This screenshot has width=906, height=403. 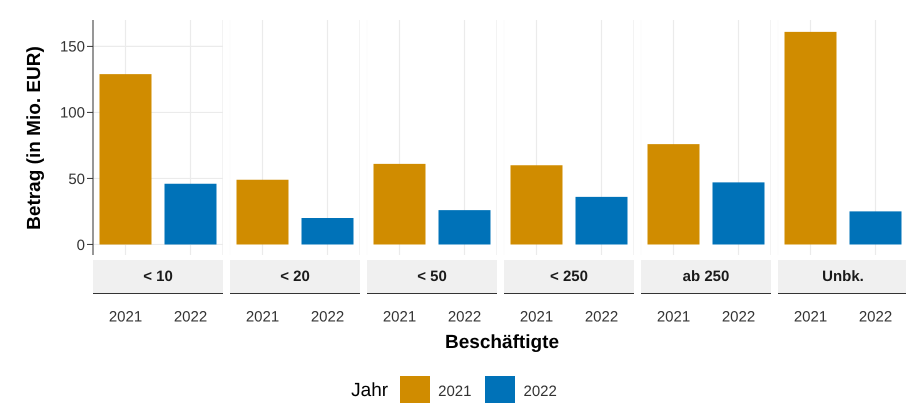 I want to click on text: ab 250, so click(x=706, y=277).